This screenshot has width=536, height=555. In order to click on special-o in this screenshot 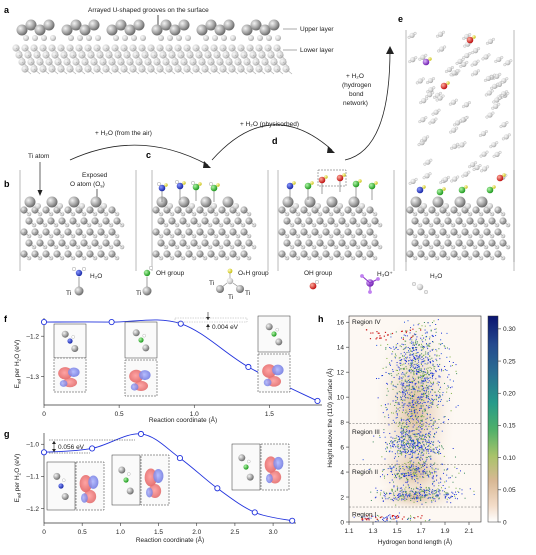, I will do `click(426, 62)`.